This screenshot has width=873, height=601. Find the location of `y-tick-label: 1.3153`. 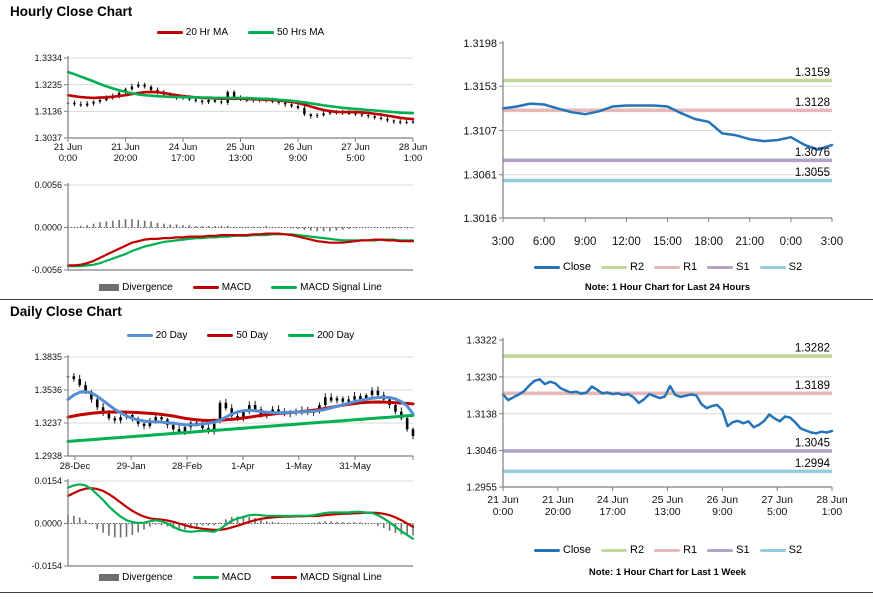

y-tick-label: 1.3153 is located at coordinates (480, 87).